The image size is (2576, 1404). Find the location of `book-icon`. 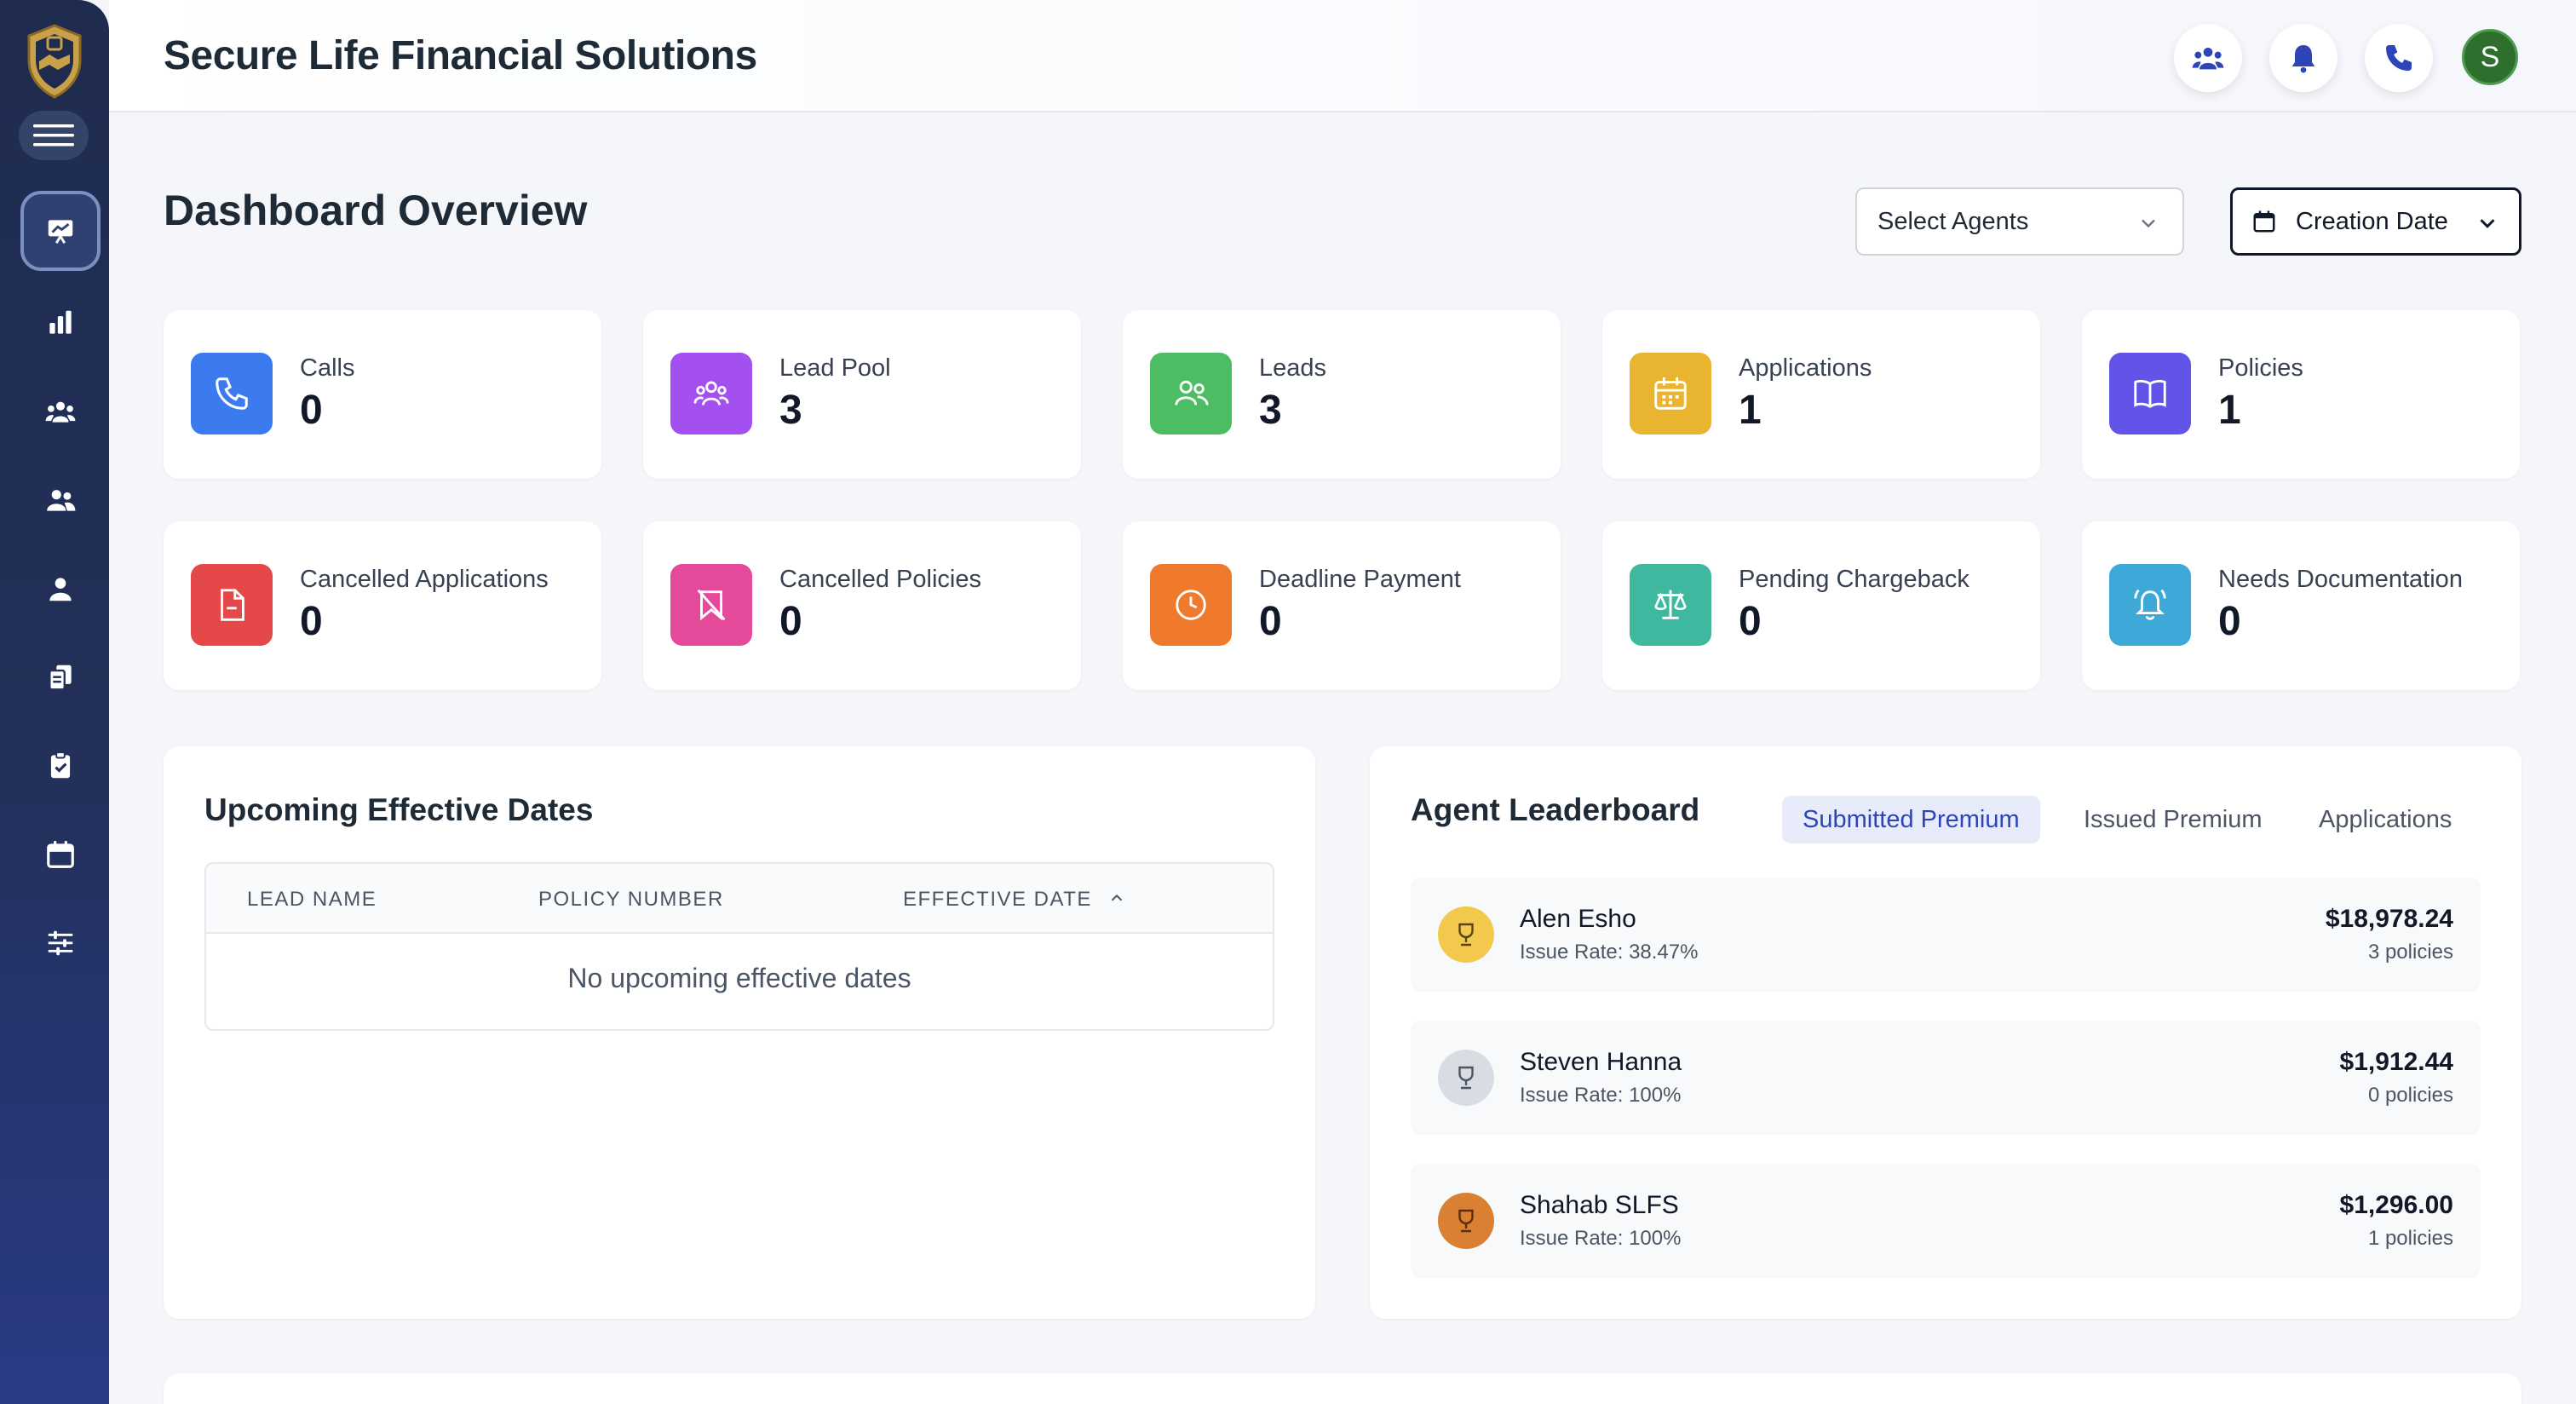

book-icon is located at coordinates (2150, 394).